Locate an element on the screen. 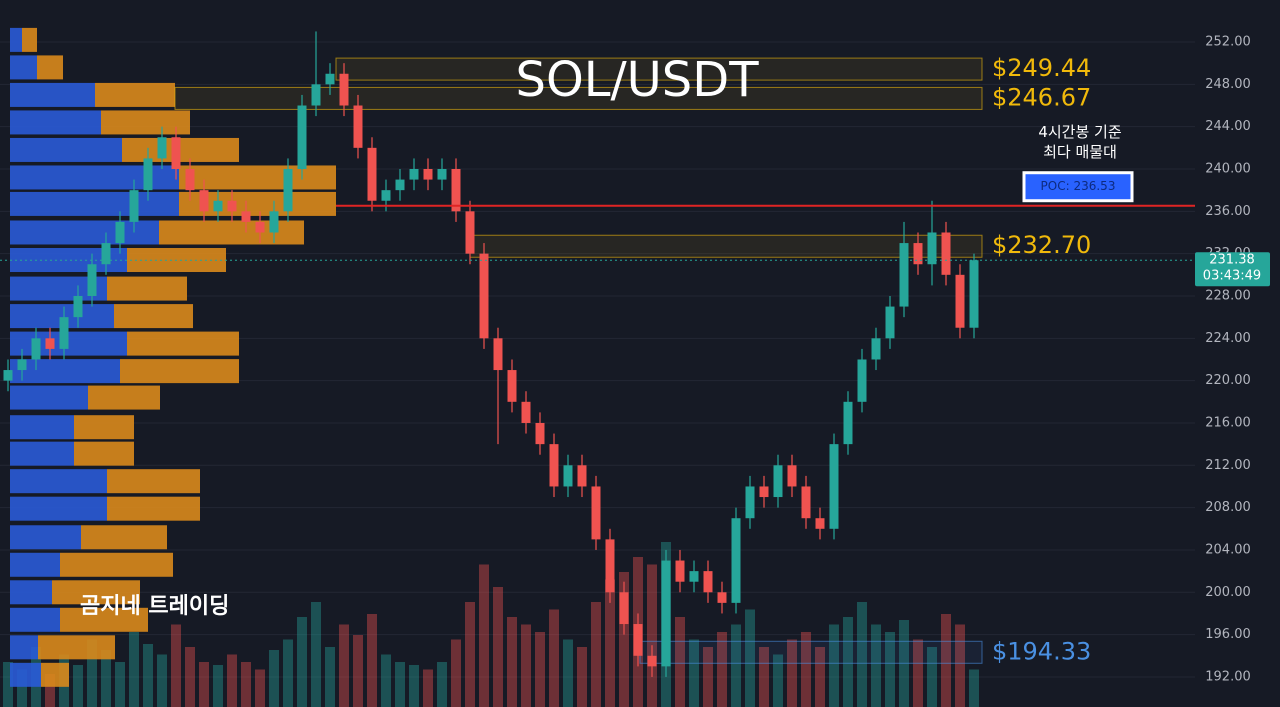 This screenshot has height=707, width=1280. y-tick-label: 212.00 is located at coordinates (1228, 465).